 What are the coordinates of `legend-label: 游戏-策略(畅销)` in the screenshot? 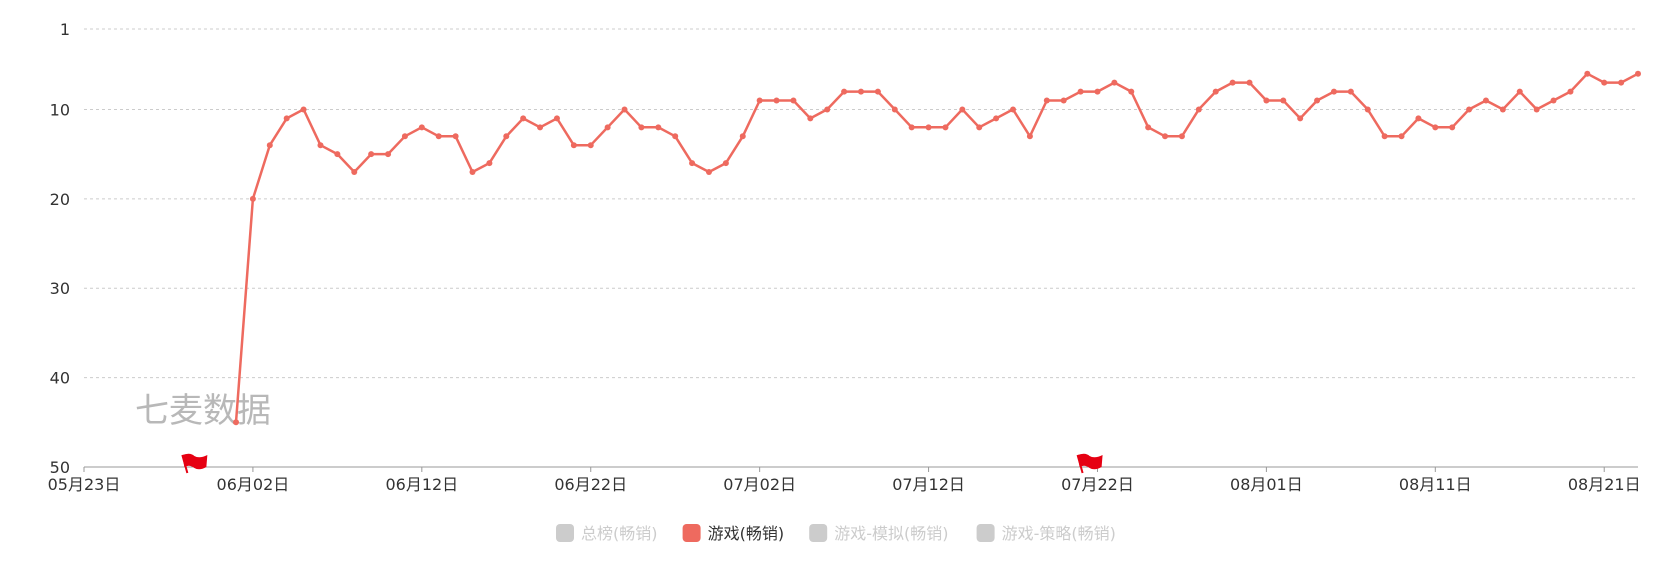 It's located at (1059, 533).